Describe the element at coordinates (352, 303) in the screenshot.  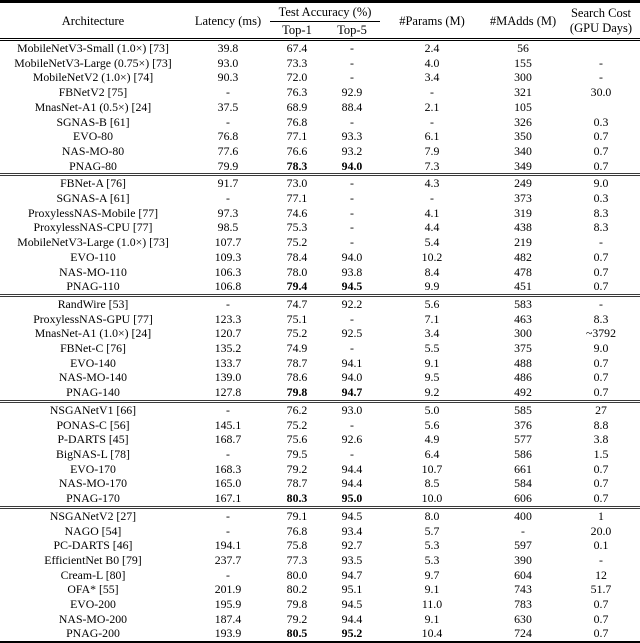
I see `top5-cell: 92.2` at that location.